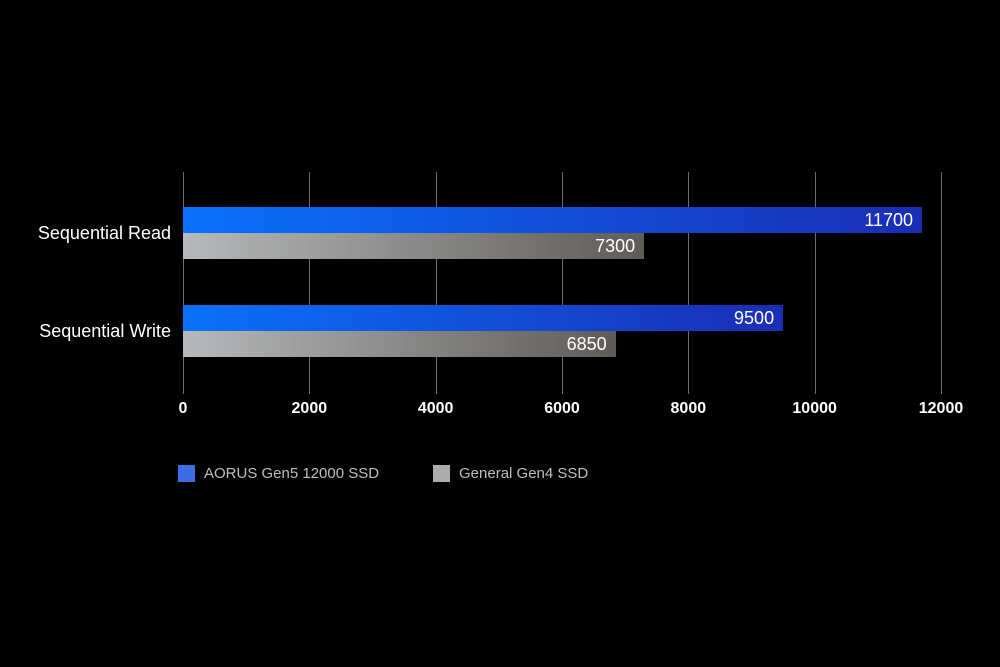  Describe the element at coordinates (814, 408) in the screenshot. I see `x-tick-label: 10000` at that location.